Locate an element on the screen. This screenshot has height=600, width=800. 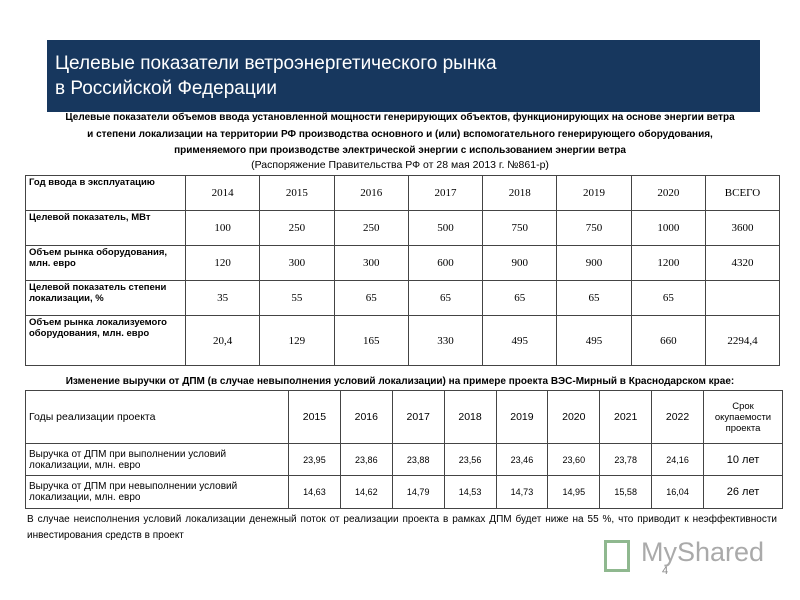
table-cell: 14,62 is located at coordinates (366, 492).